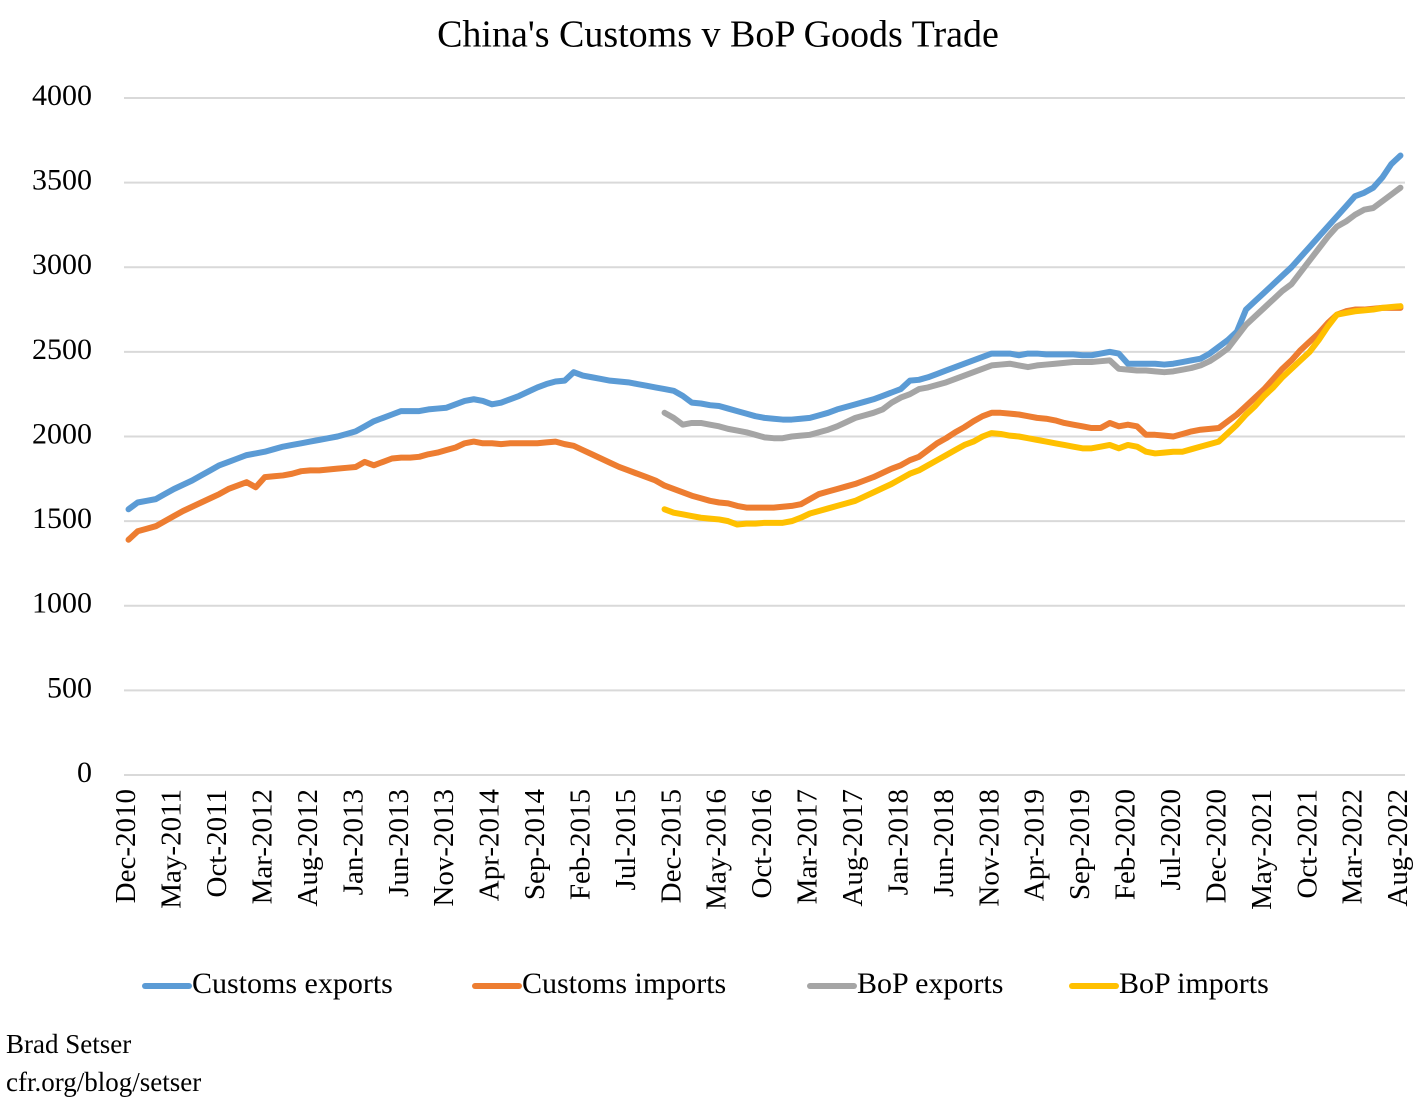 The image size is (1417, 1119). Describe the element at coordinates (1194, 983) in the screenshot. I see `legend-label: BoP imports` at that location.